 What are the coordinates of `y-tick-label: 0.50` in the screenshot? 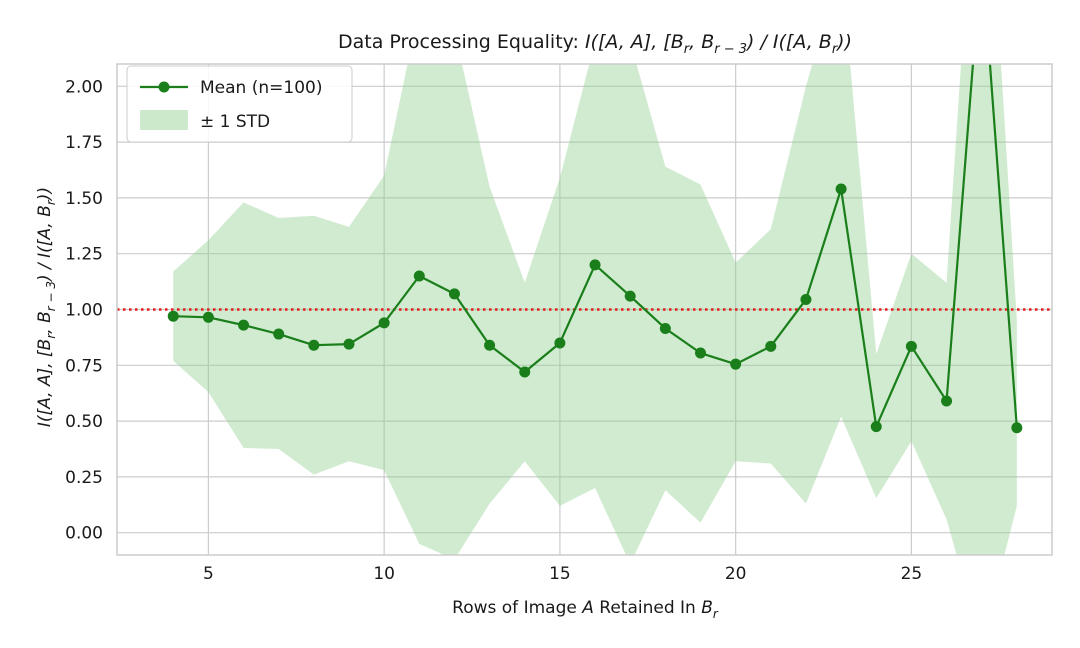 It's located at (84, 422).